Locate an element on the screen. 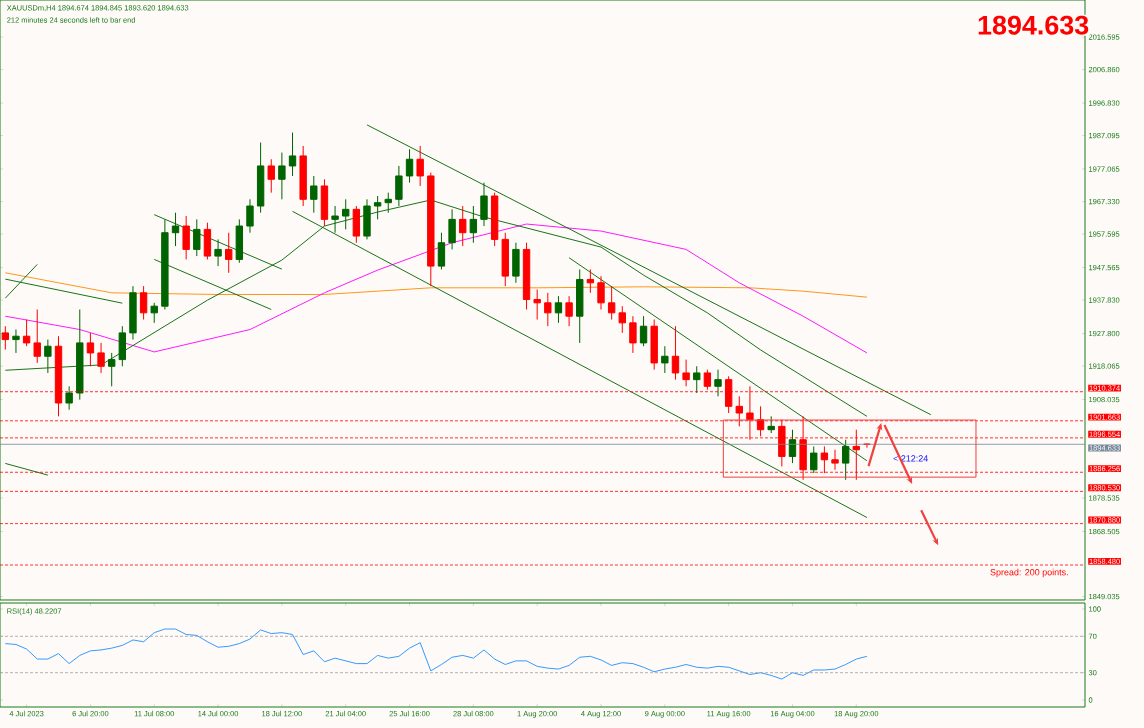 The image size is (1144, 728). annotation: < 212:24 is located at coordinates (910, 458).